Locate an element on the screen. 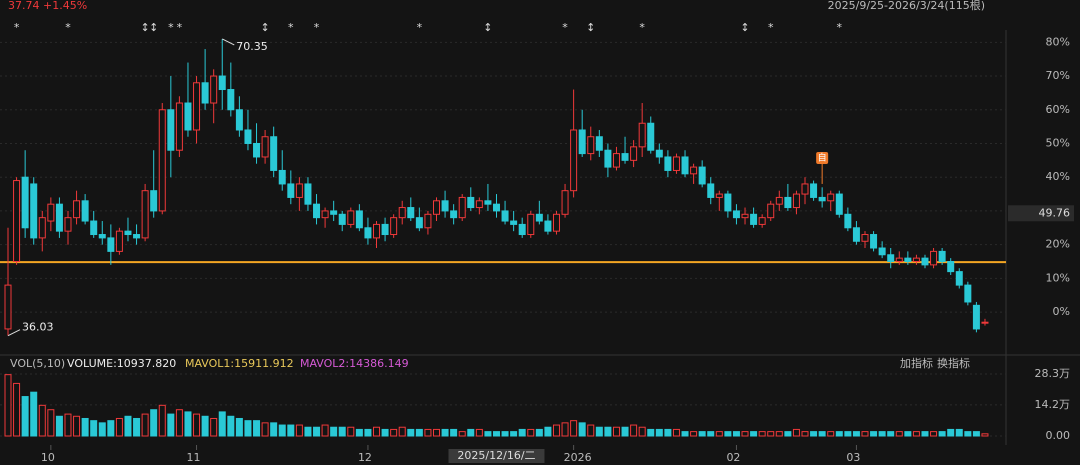 The image size is (1080, 465). tool-button: 加指标 is located at coordinates (916, 363).